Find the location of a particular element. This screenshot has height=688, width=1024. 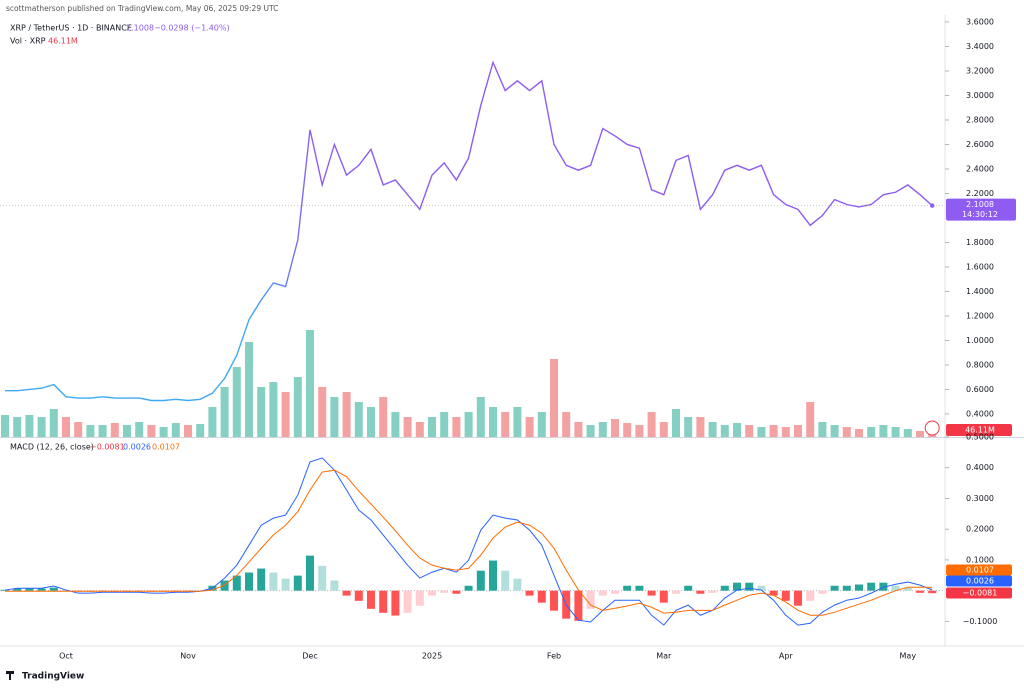

y-tick-label: 0.4000 is located at coordinates (980, 467).